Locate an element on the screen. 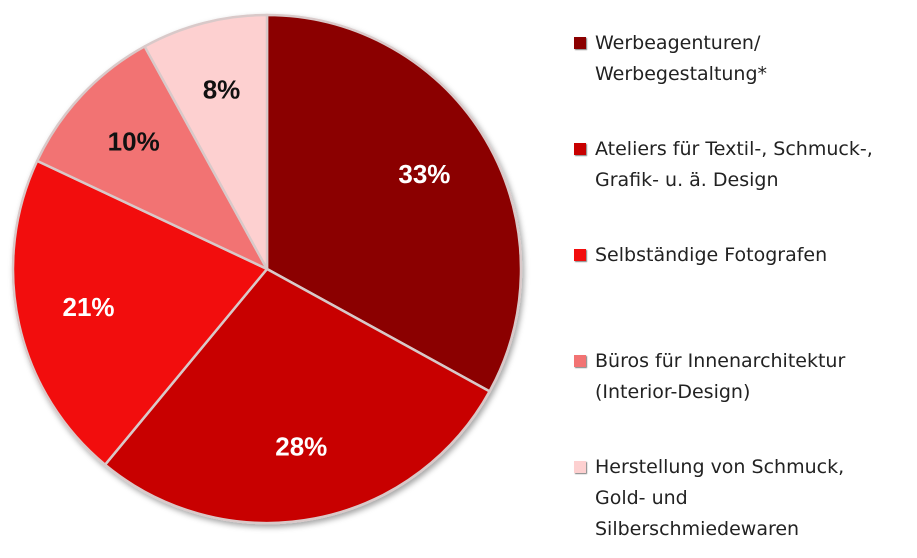 This screenshot has height=558, width=917. legend-label: Werbeagenturen/ Werbegestaltung* is located at coordinates (681, 58).